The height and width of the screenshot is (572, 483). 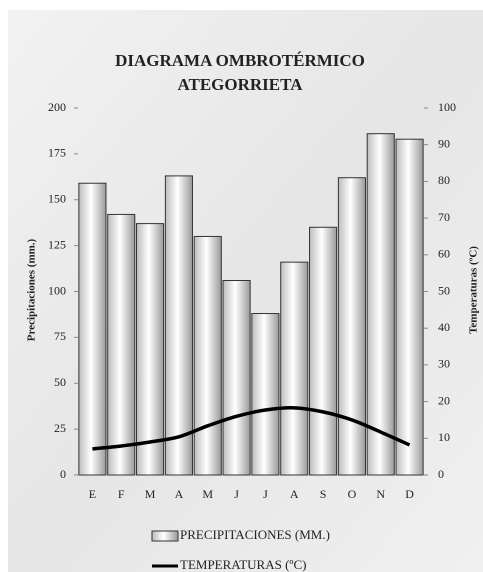 What do you see at coordinates (243, 564) in the screenshot?
I see `legend-label: TEMPERATURAS (ºC)` at bounding box center [243, 564].